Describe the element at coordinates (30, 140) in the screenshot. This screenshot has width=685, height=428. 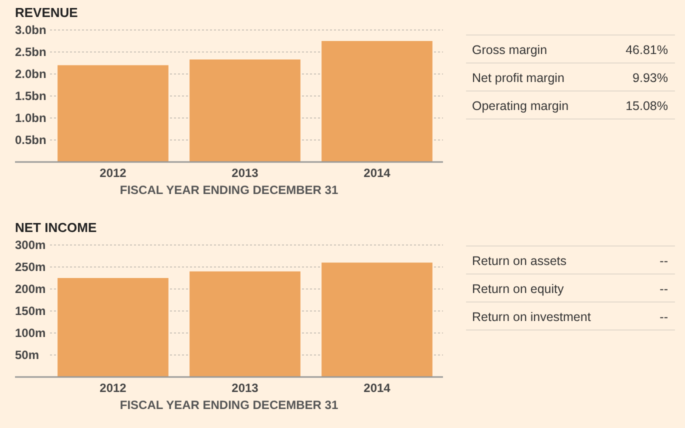
I see `y-tick-label: 0.5bn` at that location.